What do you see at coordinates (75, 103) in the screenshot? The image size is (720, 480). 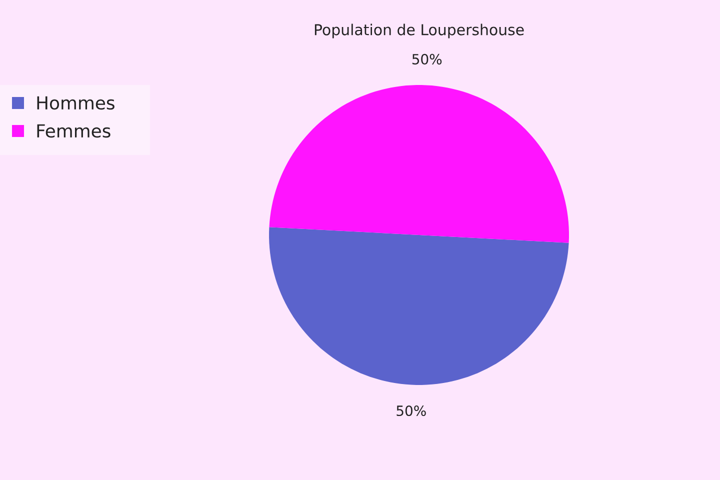 I see `legend-label: Hommes` at bounding box center [75, 103].